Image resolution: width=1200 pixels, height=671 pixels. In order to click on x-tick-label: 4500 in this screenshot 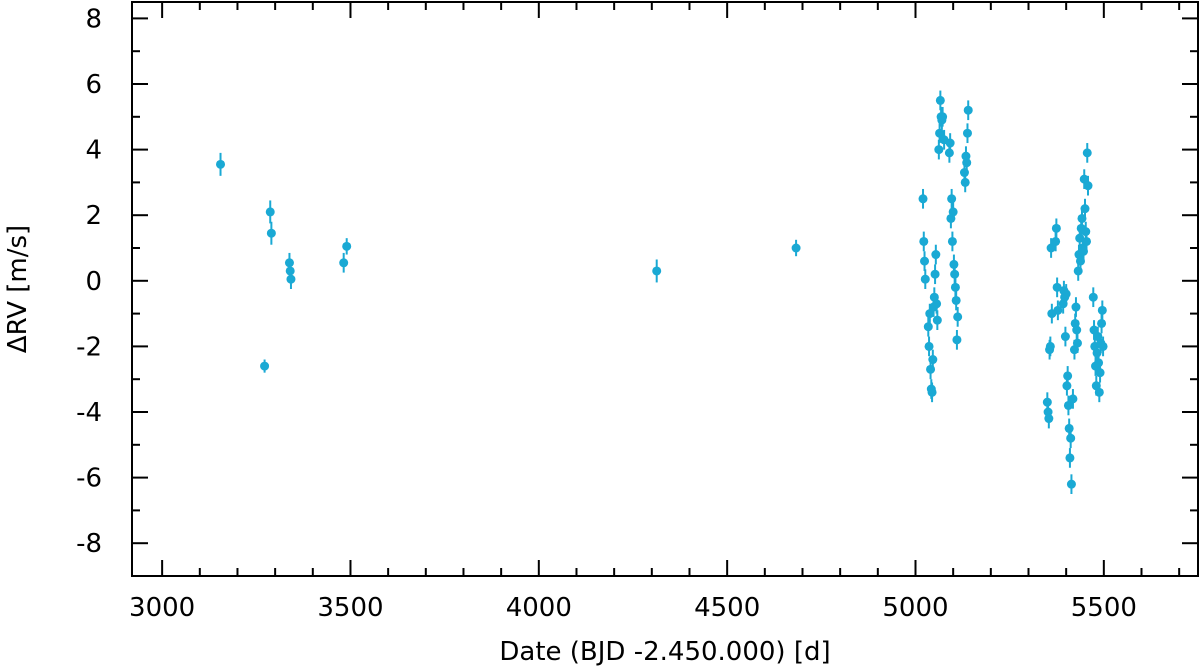, I will do `click(727, 608)`.